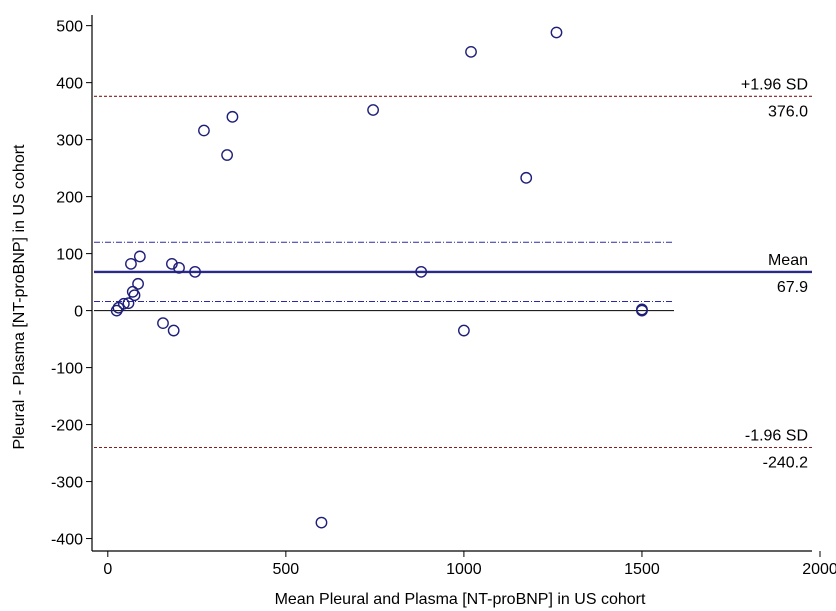  What do you see at coordinates (69, 84) in the screenshot?
I see `y-tick-label: 400` at bounding box center [69, 84].